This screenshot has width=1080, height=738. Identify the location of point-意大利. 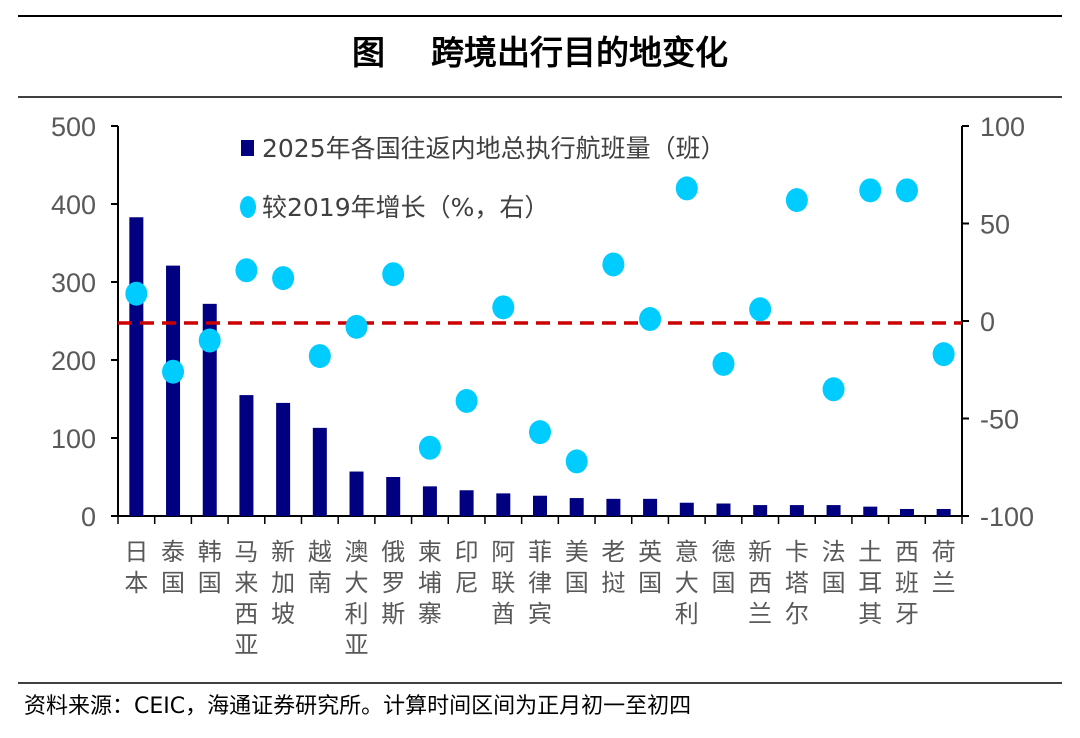
(686, 188).